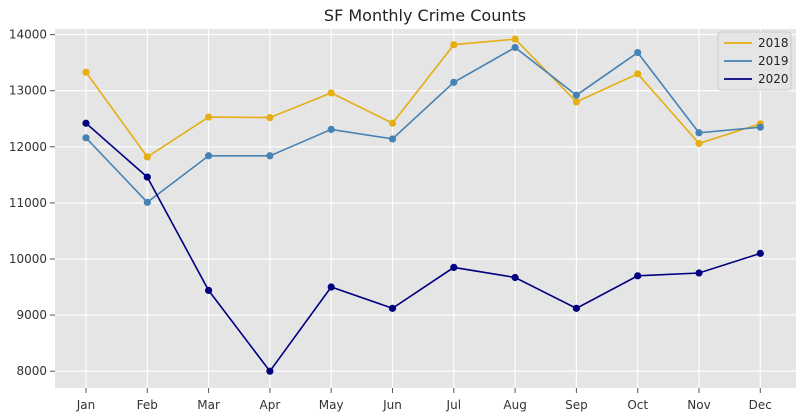 The image size is (804, 419). What do you see at coordinates (331, 405) in the screenshot?
I see `x-tick-label: May` at bounding box center [331, 405].